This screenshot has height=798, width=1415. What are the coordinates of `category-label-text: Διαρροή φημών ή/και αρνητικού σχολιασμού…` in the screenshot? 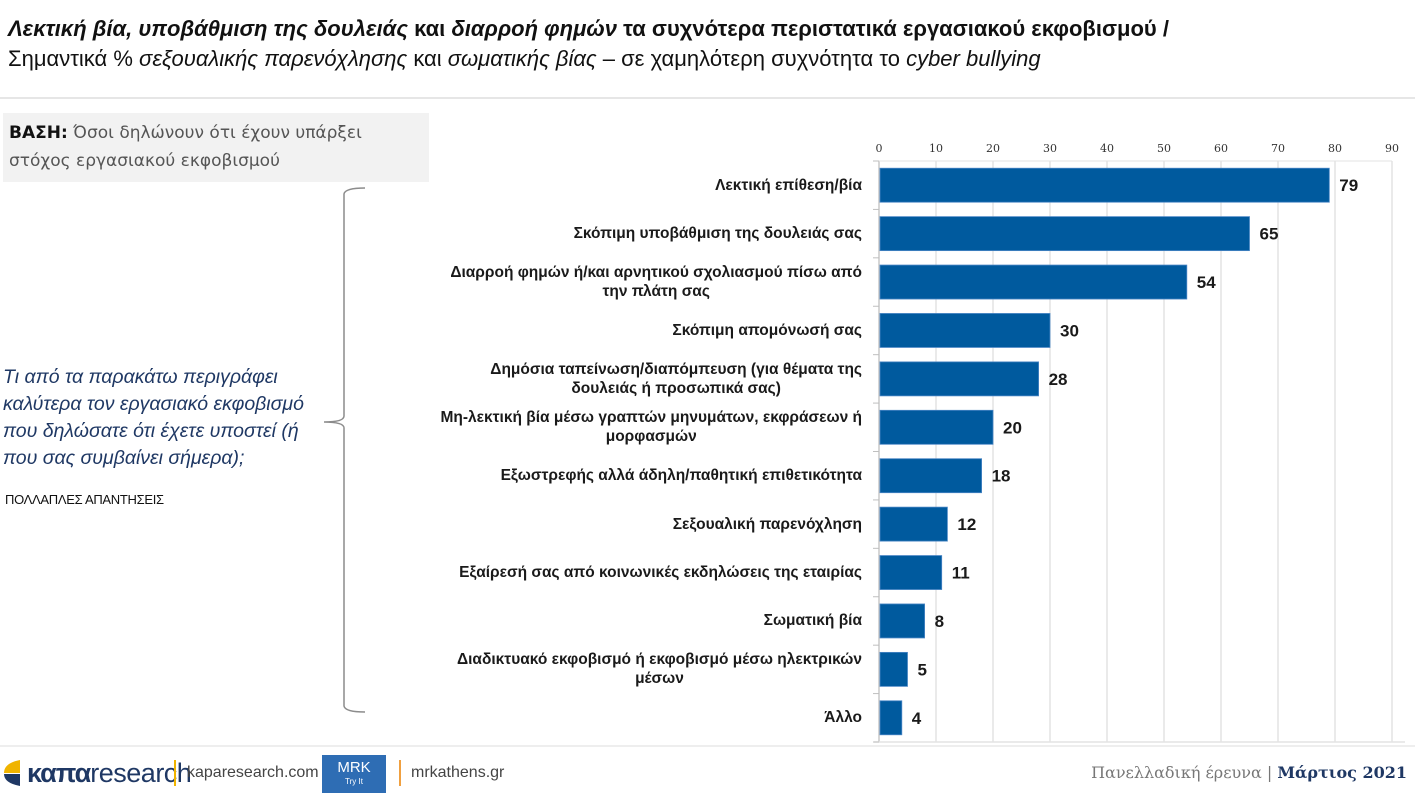 It's located at (656, 282).